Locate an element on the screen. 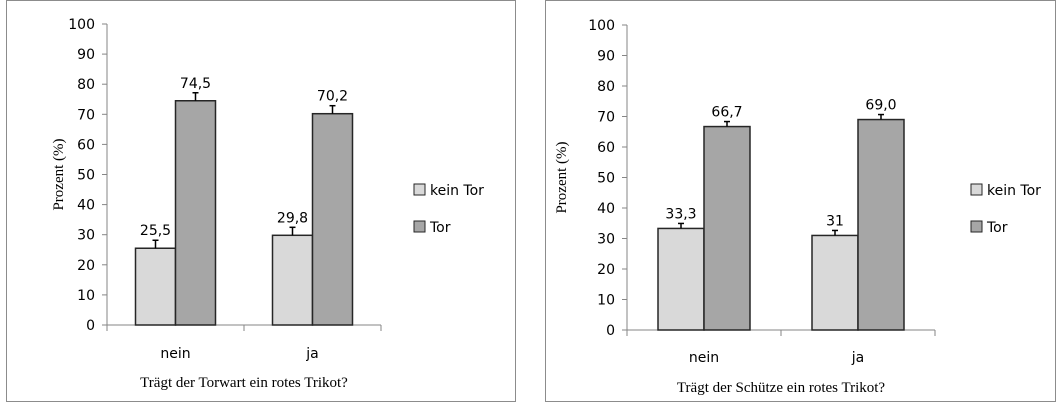  data-label: 31 is located at coordinates (835, 221).